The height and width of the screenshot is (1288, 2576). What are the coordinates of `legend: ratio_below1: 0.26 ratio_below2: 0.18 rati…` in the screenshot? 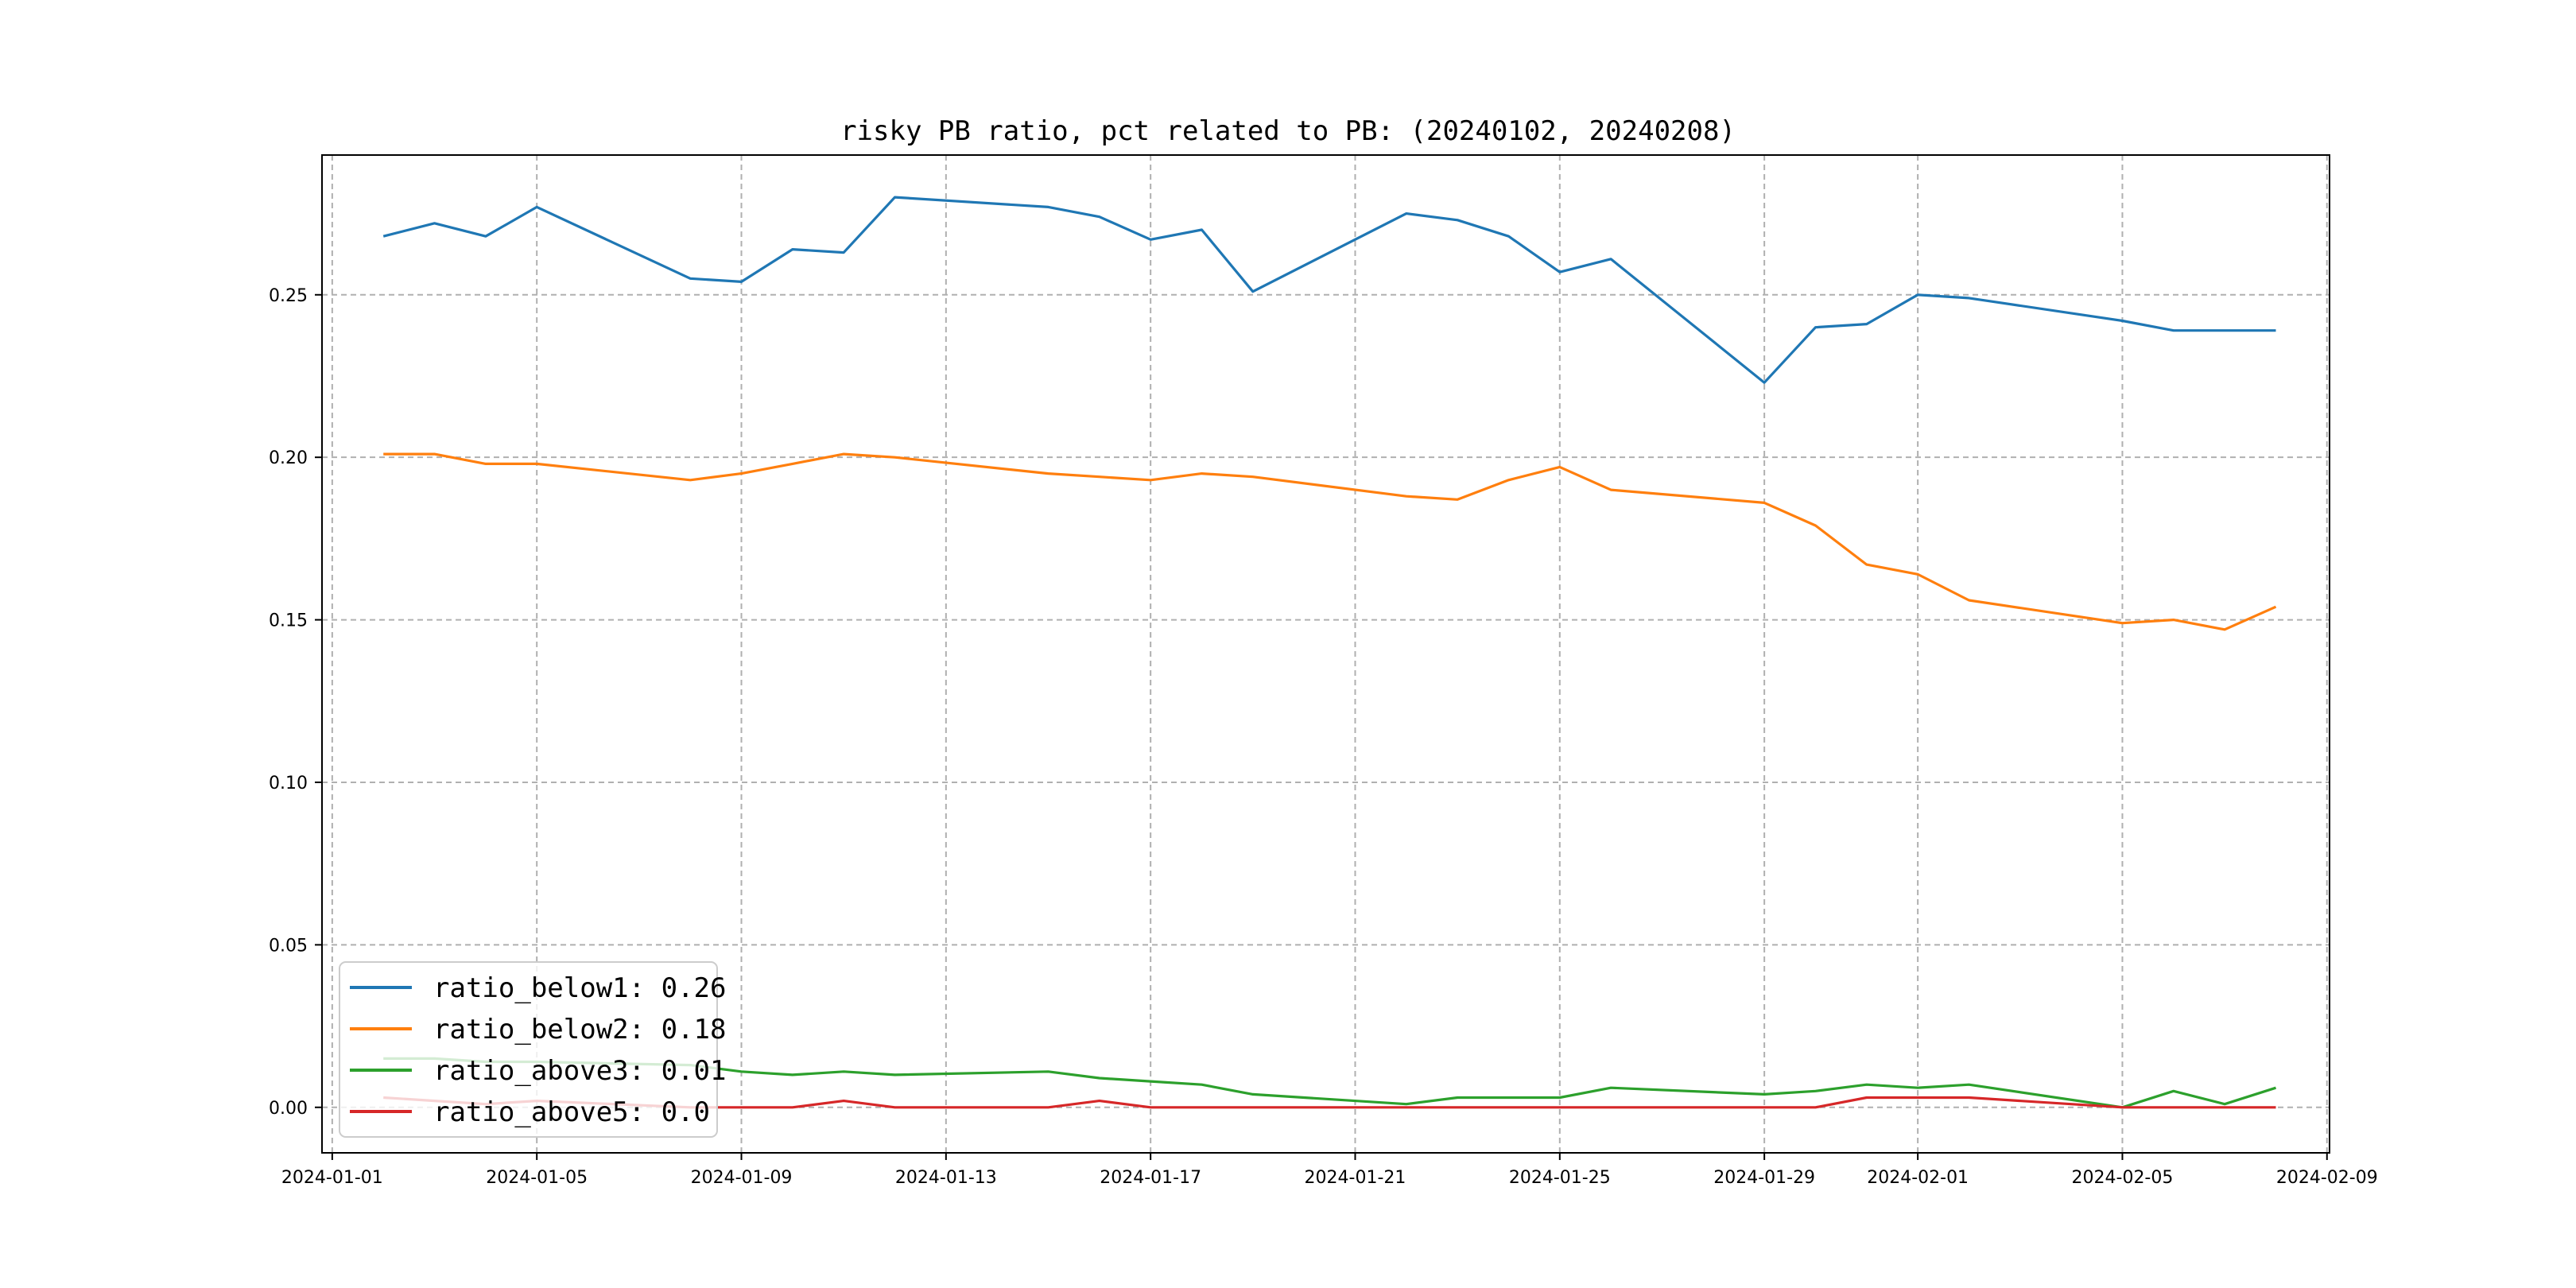 It's located at (532, 1049).